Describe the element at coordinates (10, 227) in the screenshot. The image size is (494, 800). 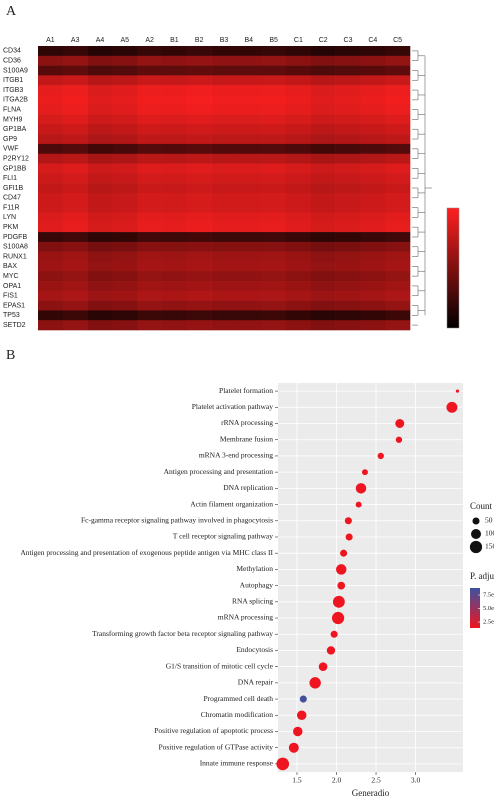
I see `row-label: PKM` at that location.